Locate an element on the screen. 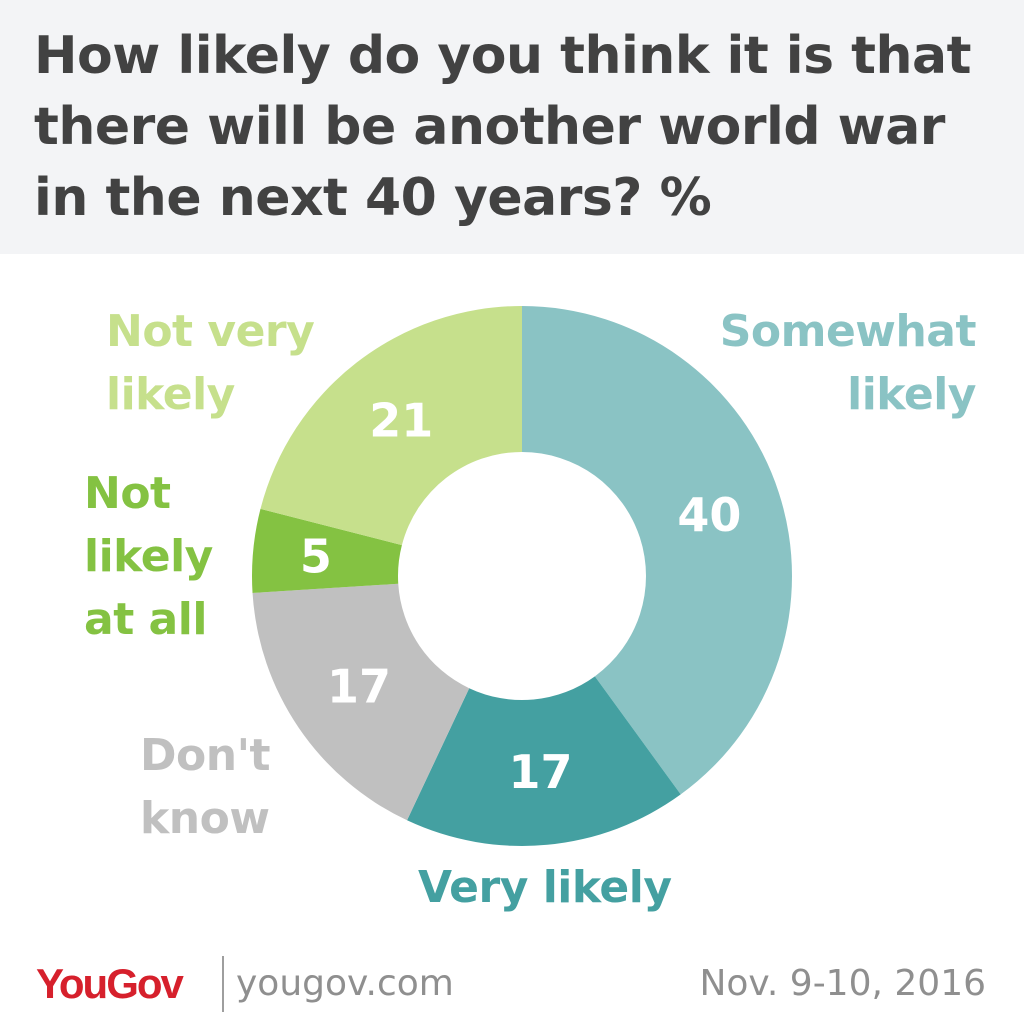  footer-divider is located at coordinates (223, 984).